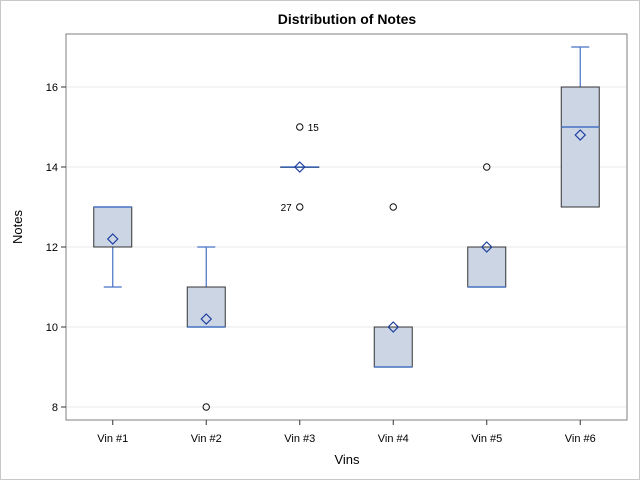  What do you see at coordinates (393, 439) in the screenshot?
I see `x-tick-label: Vin #4` at bounding box center [393, 439].